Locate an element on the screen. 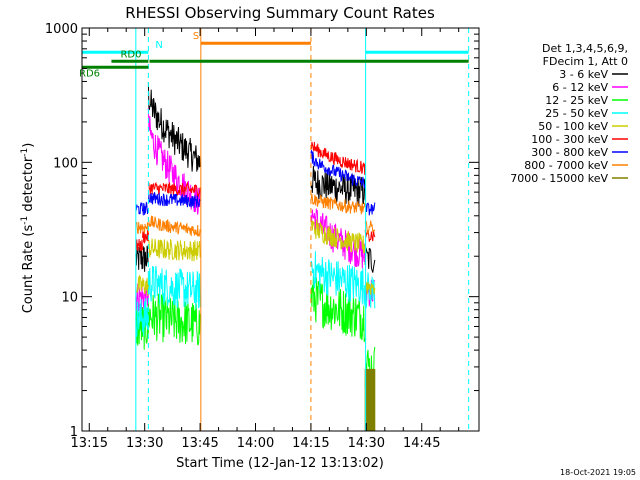 Image resolution: width=640 pixels, height=480 pixels. legend-label-0: 3 - 6 keV is located at coordinates (583, 74).